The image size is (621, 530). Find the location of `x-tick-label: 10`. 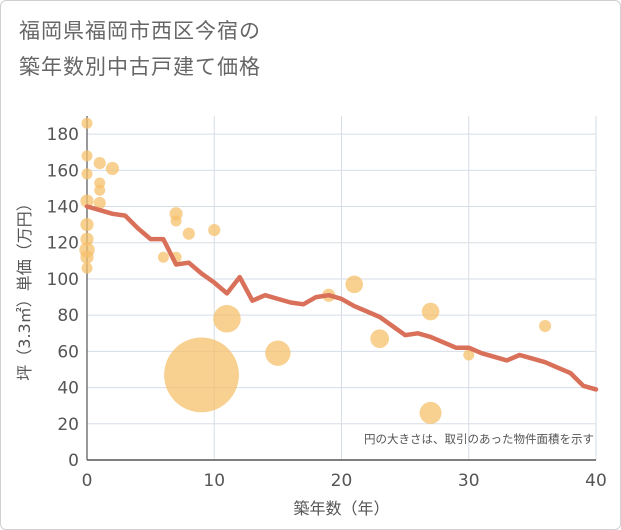

x-tick-label: 10 is located at coordinates (214, 481).